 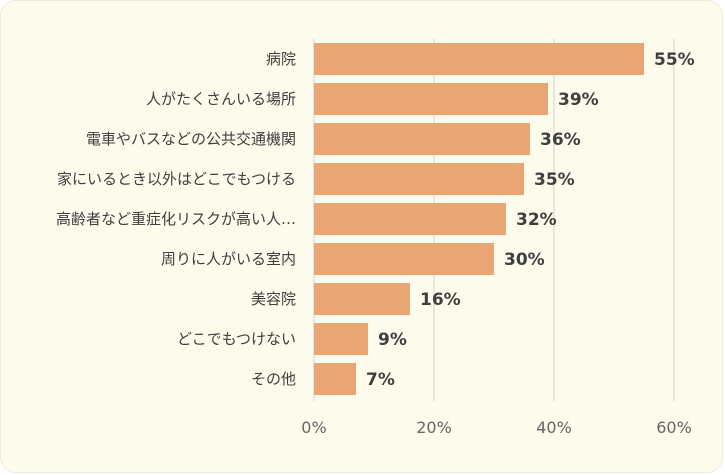 I want to click on value-label-4: 32%, so click(x=536, y=220).